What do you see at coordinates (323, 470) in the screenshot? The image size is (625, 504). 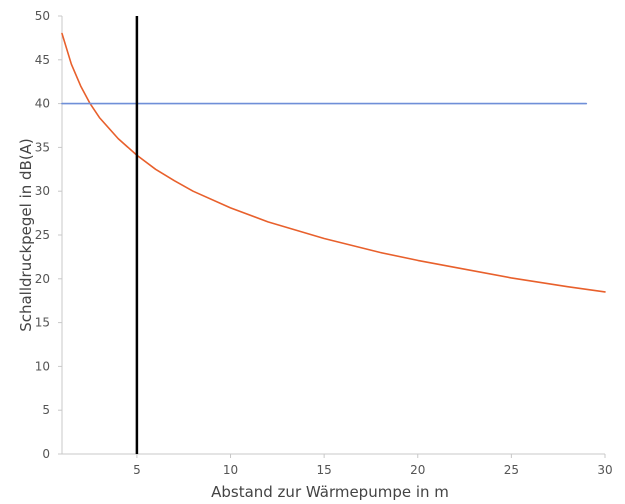 I see `x-tick-label: 15` at bounding box center [323, 470].